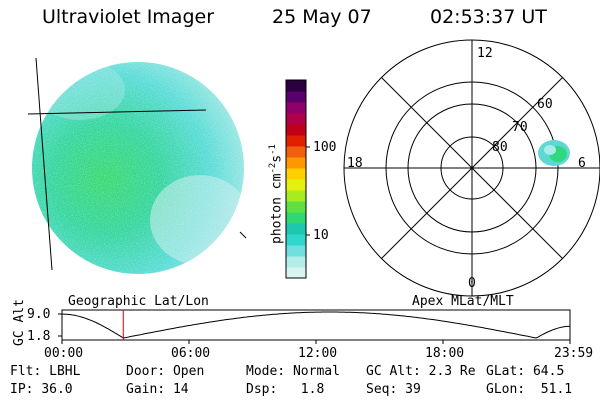 The height and width of the screenshot is (400, 600). I want to click on status-filter: Flt: LBHL, so click(45, 371).